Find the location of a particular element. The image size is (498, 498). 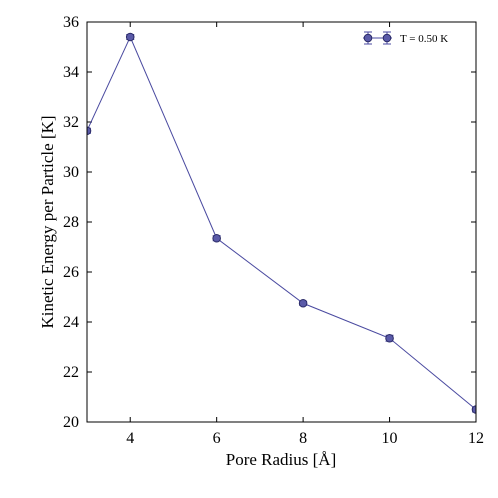

y-tick-label: 22 is located at coordinates (71, 372).